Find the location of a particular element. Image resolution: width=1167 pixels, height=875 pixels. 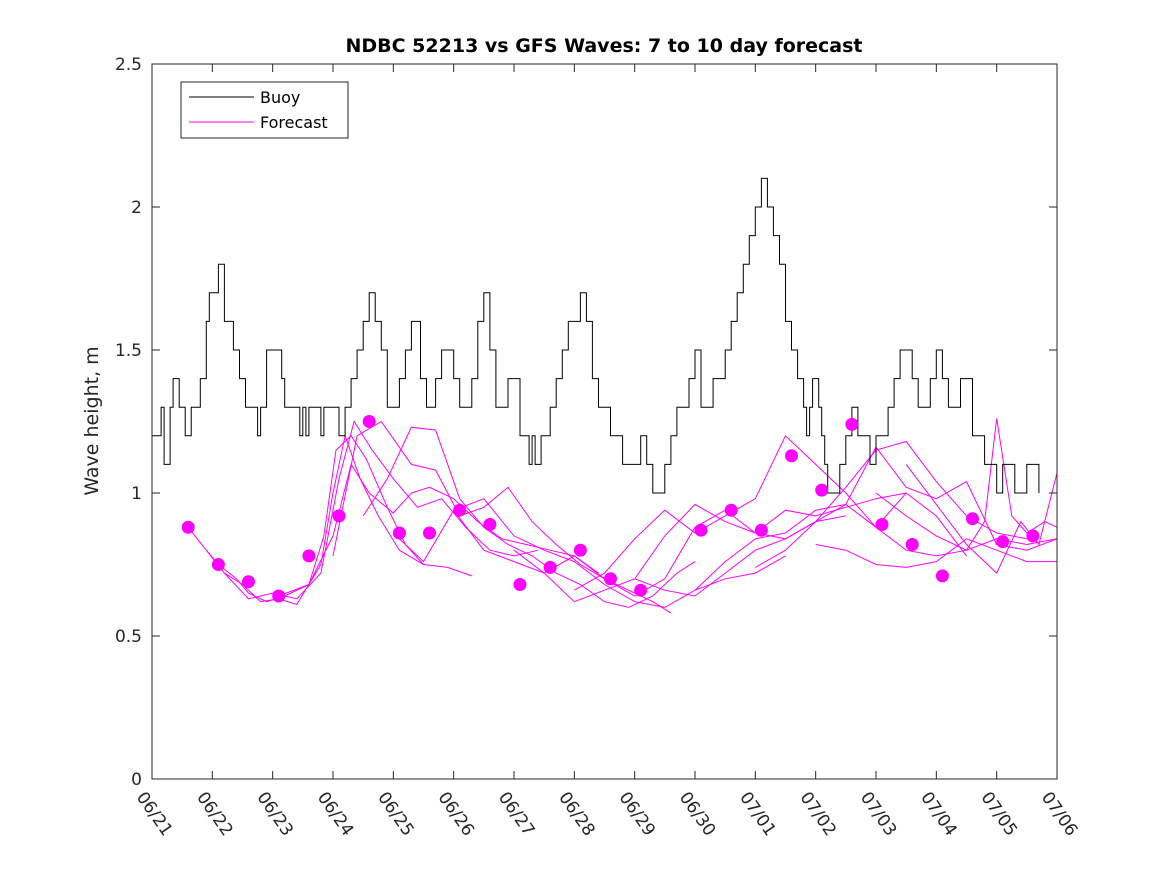

legend: Buoy Forecast is located at coordinates (264, 110).